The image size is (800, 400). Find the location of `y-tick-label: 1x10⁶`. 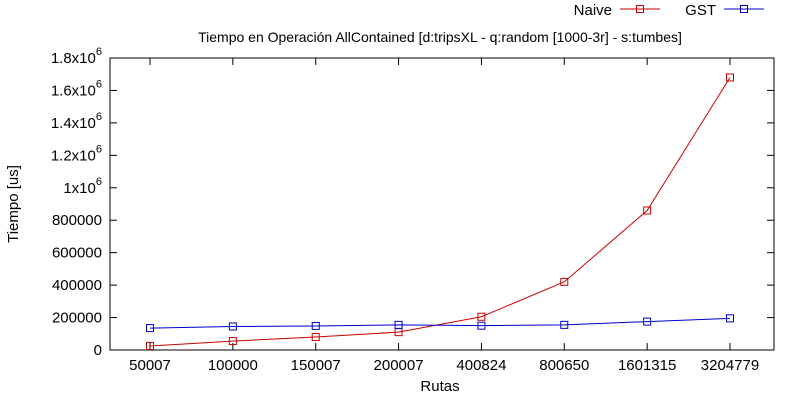

y-tick-label: 1x10⁶ is located at coordinates (82, 186).